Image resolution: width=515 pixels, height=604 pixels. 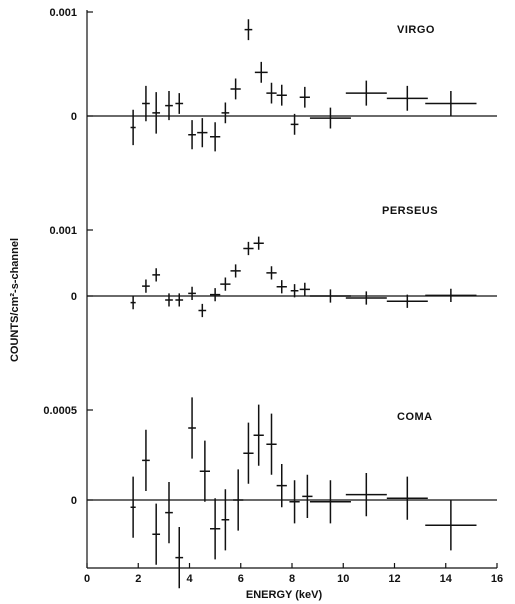 I want to click on panel-label: PERSEUS, so click(x=410, y=211).